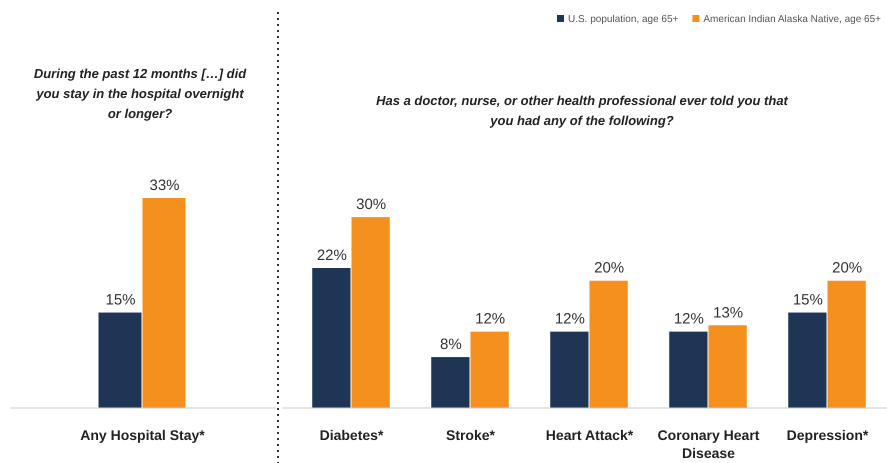  I want to click on chart-title: Has a doctor, nurse, or other health professional ever told you that you had any of the following?, so click(582, 110).